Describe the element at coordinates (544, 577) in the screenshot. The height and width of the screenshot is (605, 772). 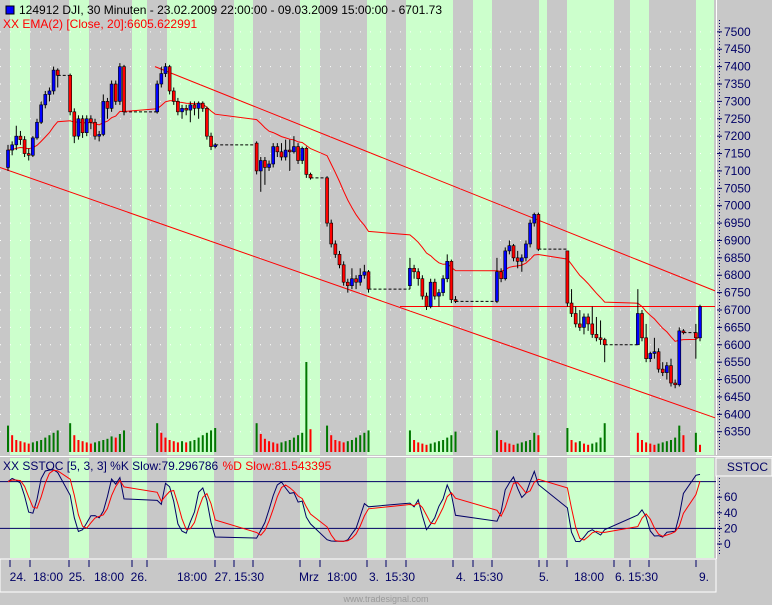
I see `time-tick-label: 5.` at that location.